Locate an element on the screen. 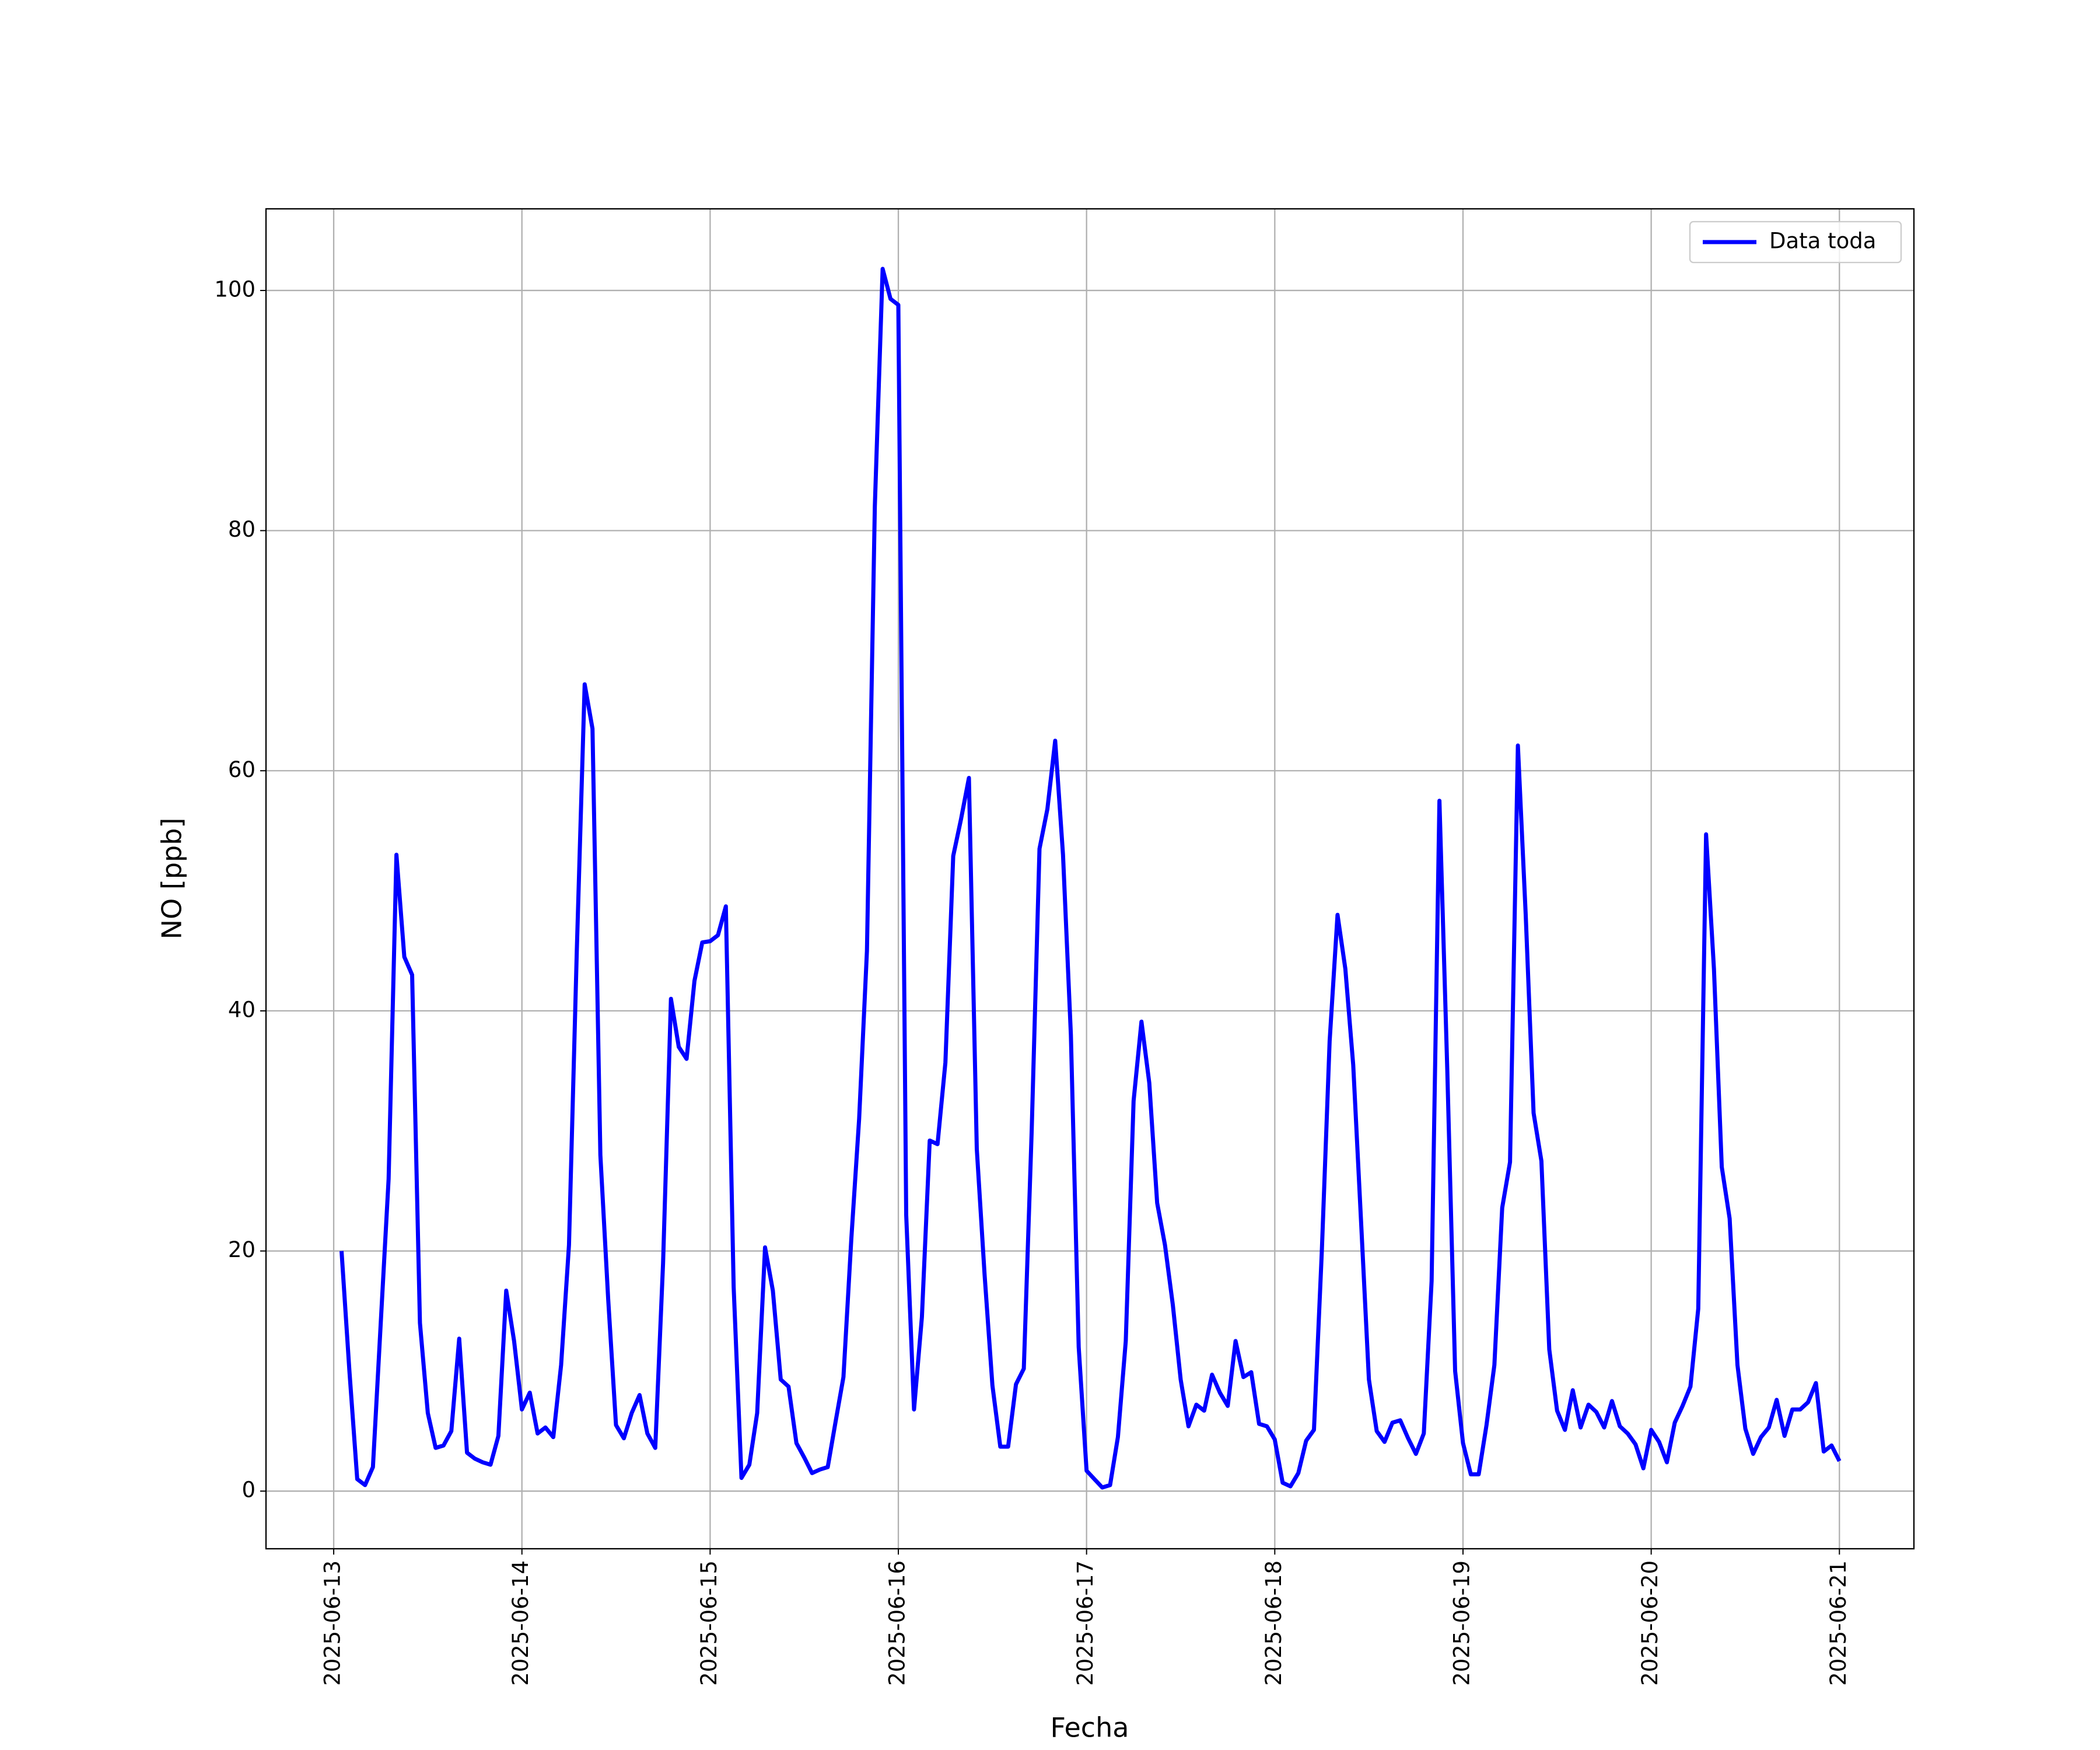  x-axis-label: Fecha is located at coordinates (1090, 1728).